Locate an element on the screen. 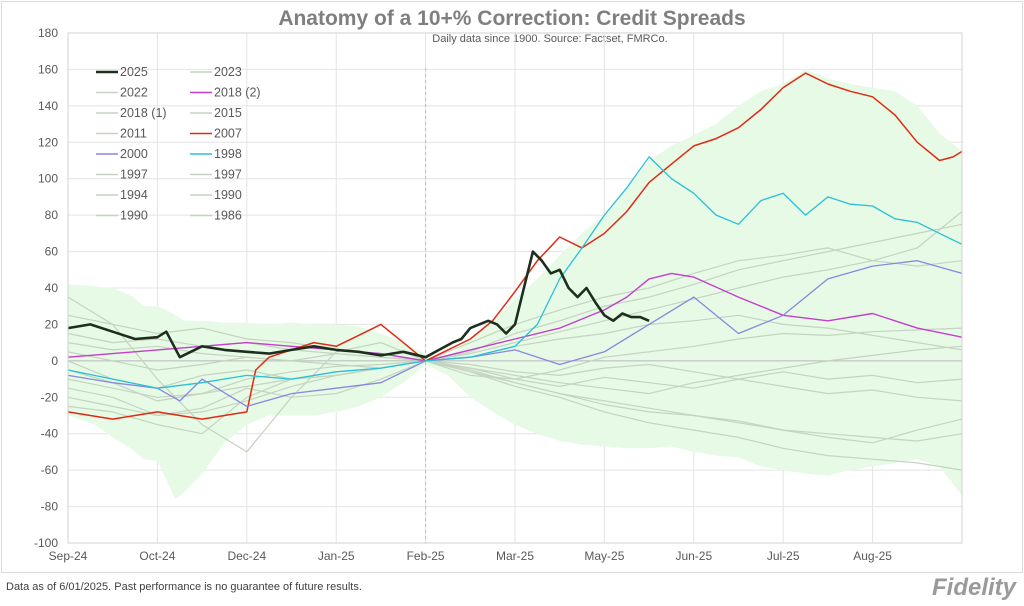  y-tick-label: 0 is located at coordinates (54, 361).